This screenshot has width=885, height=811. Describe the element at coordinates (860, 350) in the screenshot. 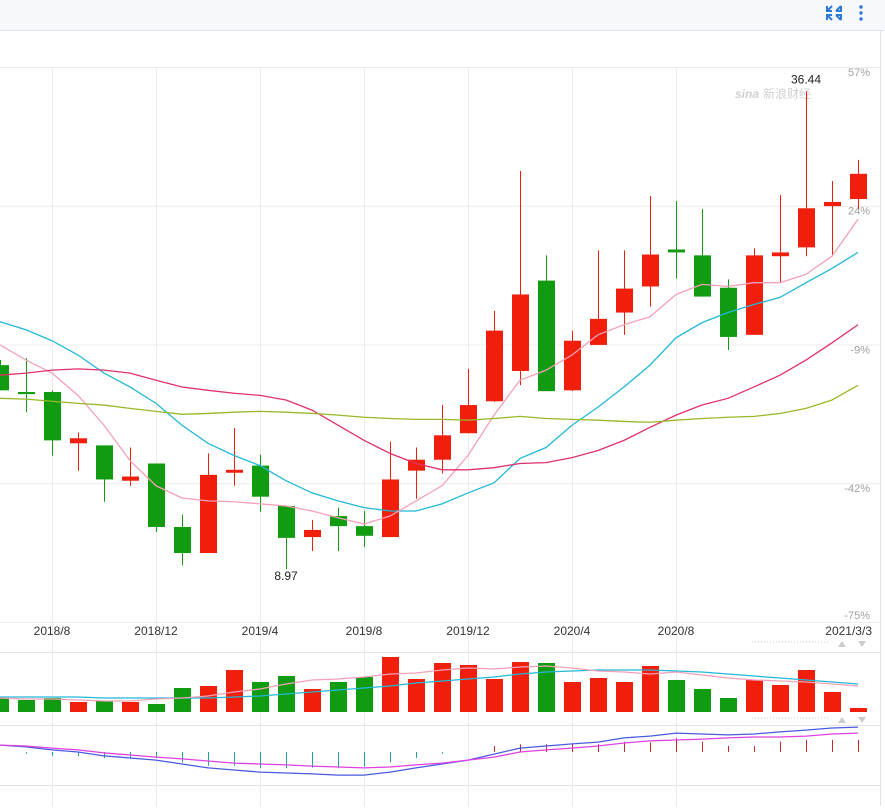

I see `y-tick-label: -9%` at that location.